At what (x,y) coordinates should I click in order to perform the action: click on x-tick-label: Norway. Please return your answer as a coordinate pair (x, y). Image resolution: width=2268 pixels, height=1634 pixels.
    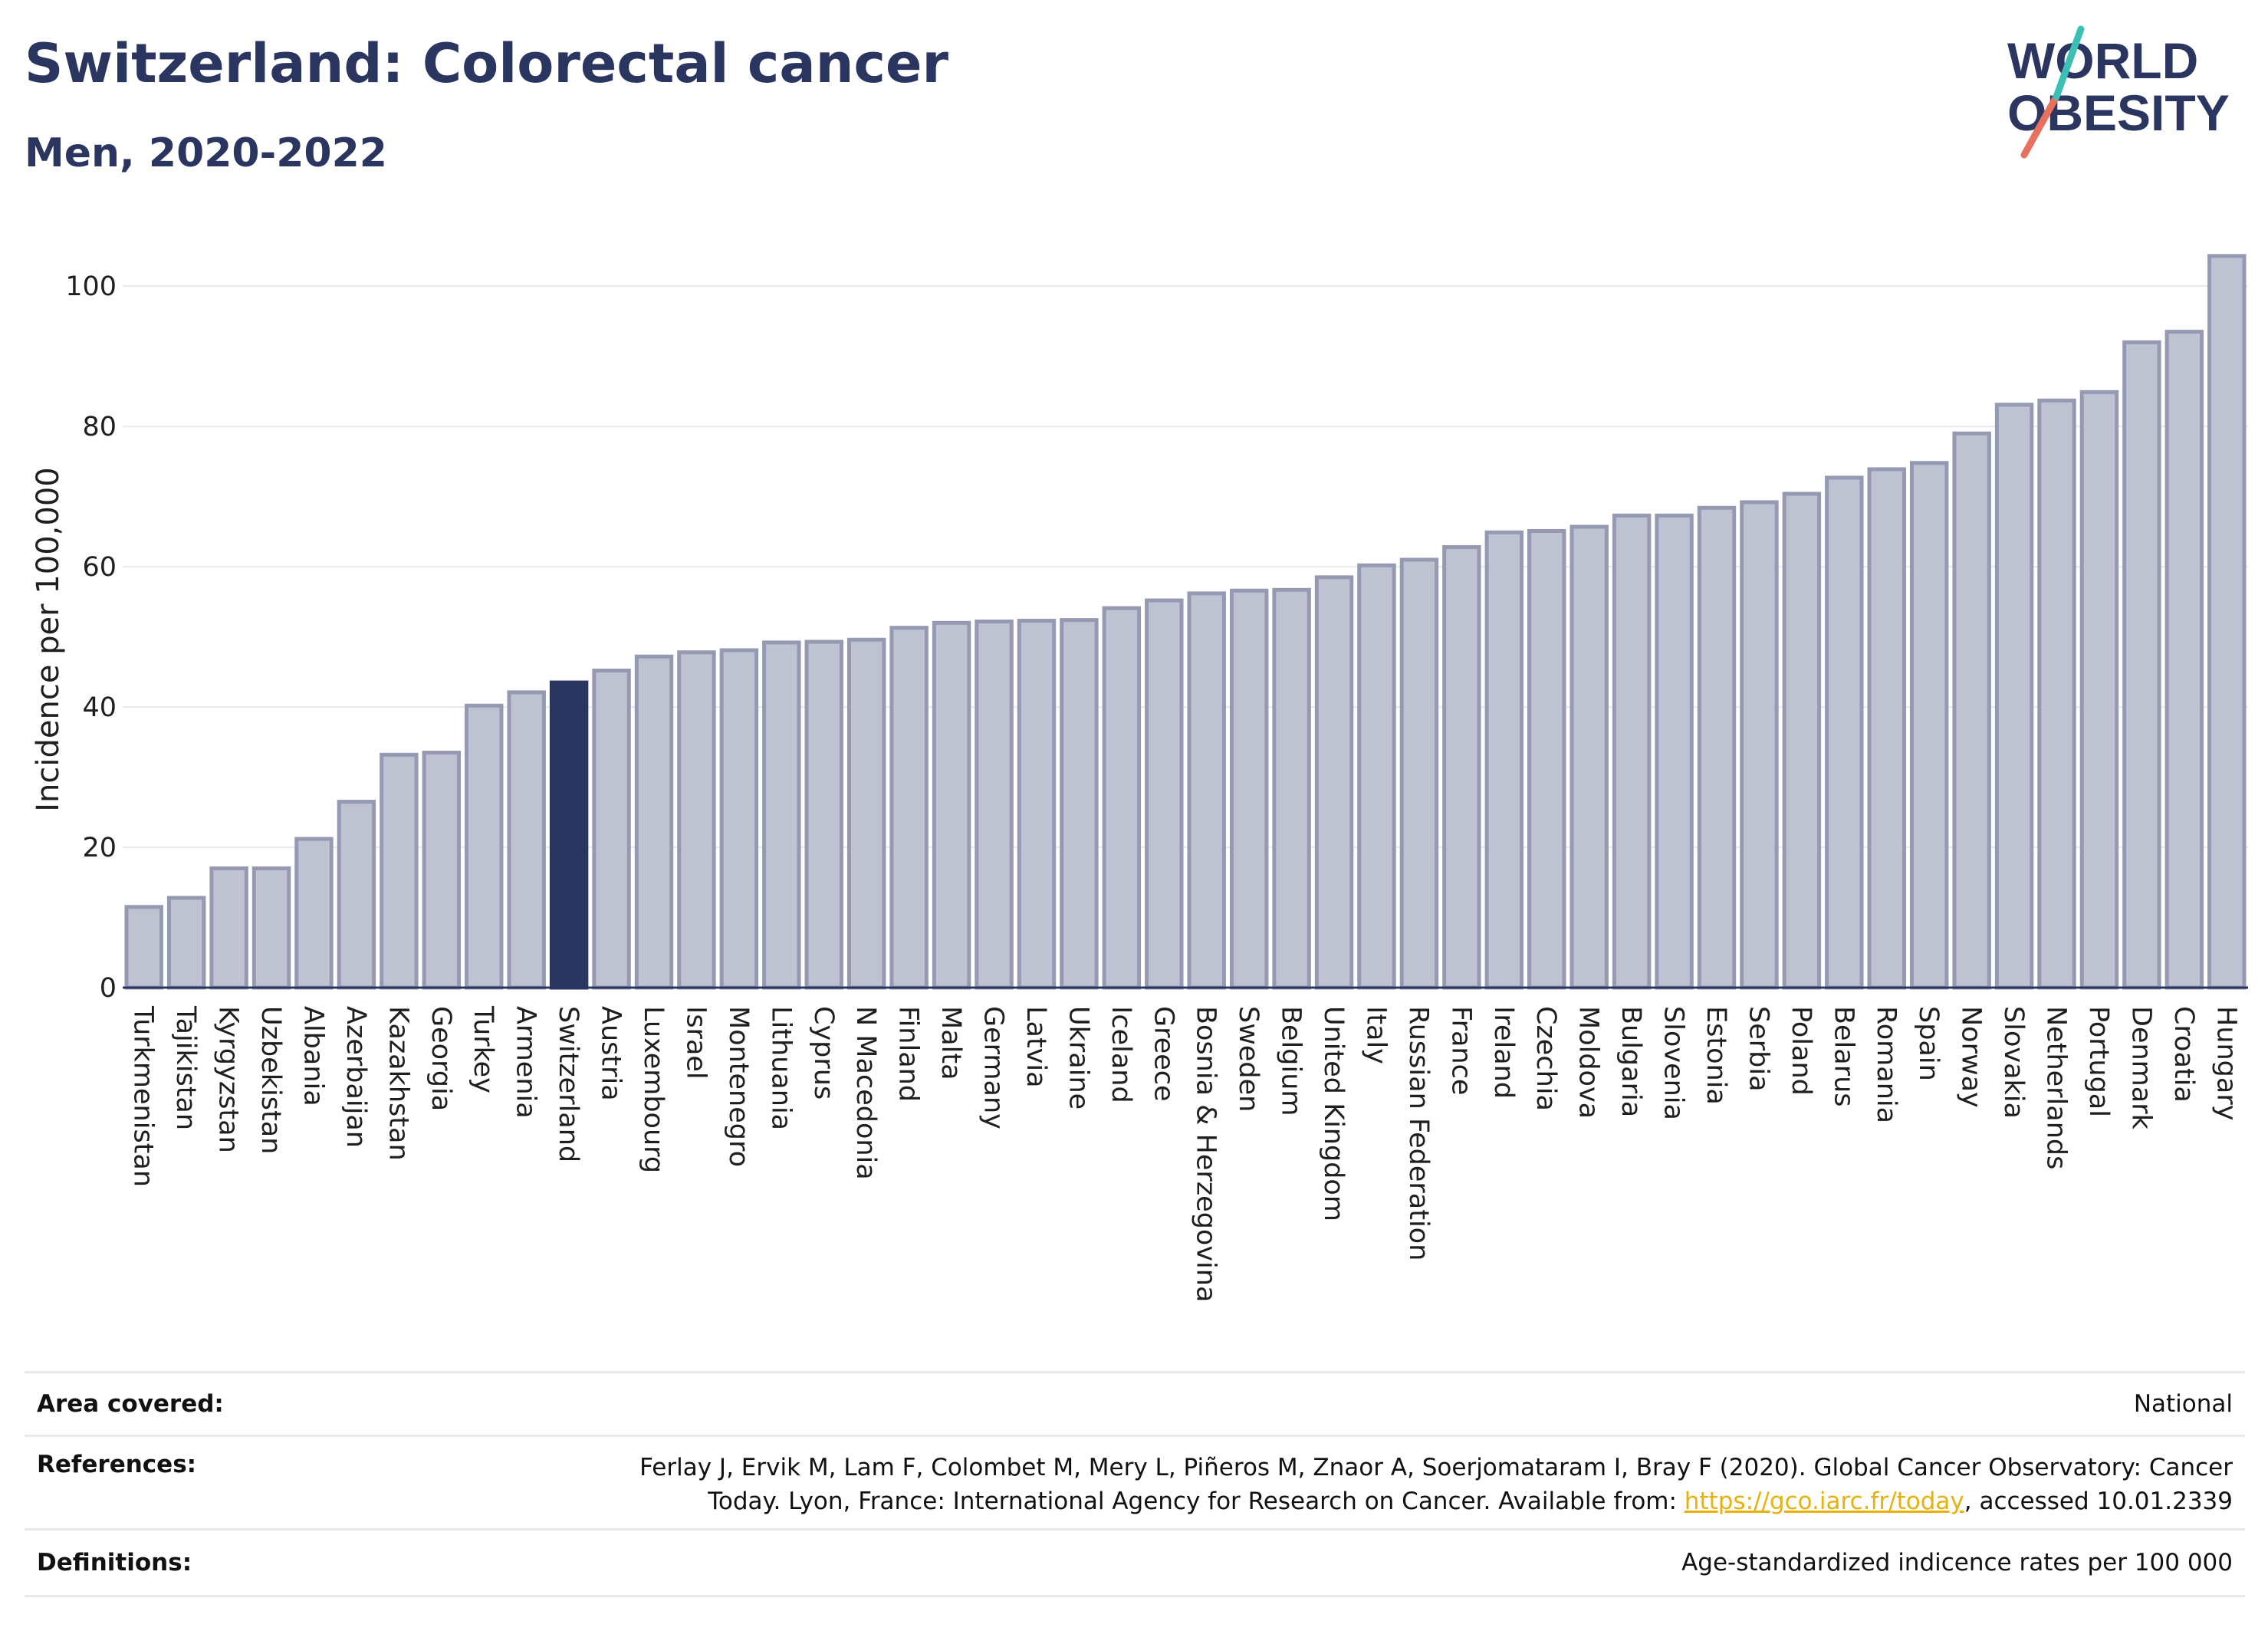
    Looking at the image, I should click on (1971, 1057).